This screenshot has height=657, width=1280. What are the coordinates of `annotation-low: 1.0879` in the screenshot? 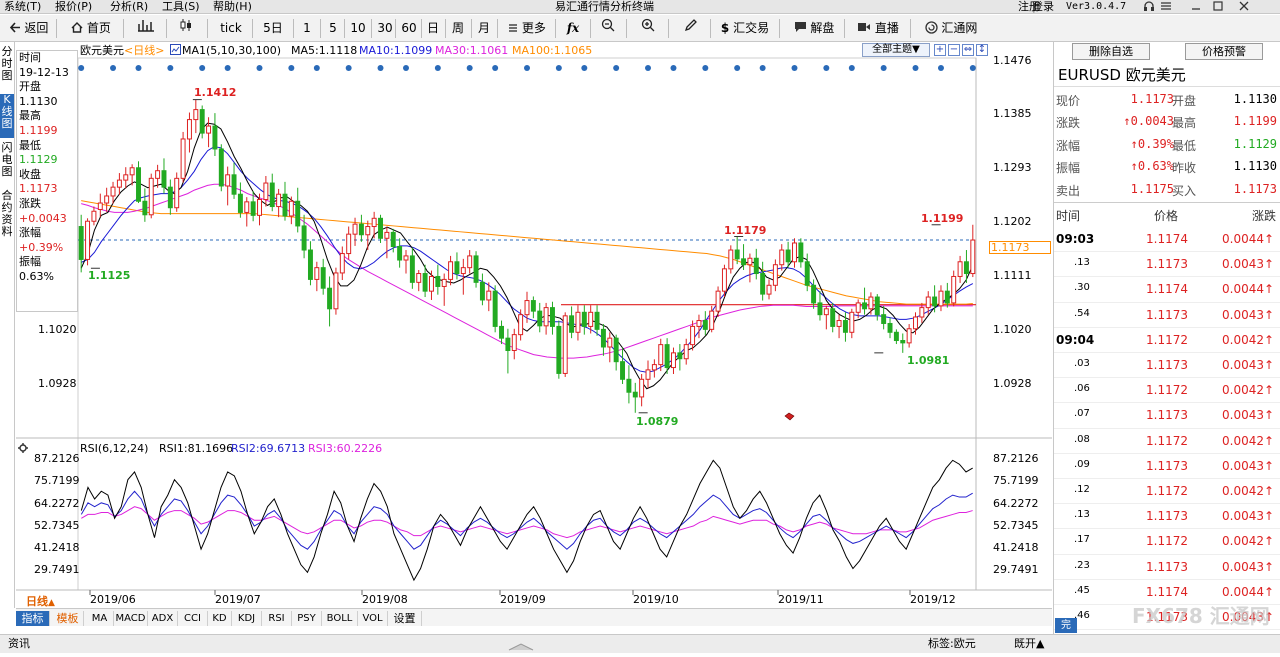 It's located at (657, 421).